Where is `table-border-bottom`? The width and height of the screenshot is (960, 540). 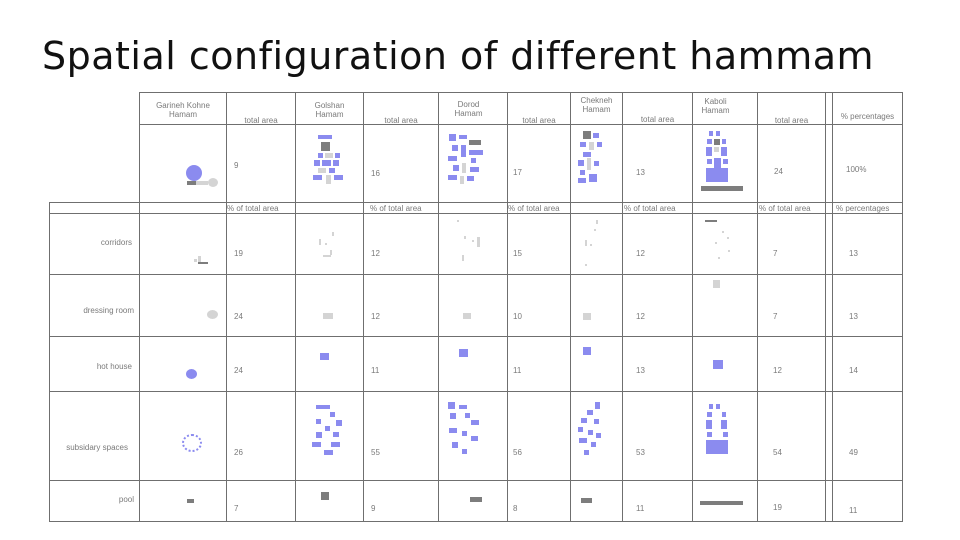 table-border-bottom is located at coordinates (475, 521).